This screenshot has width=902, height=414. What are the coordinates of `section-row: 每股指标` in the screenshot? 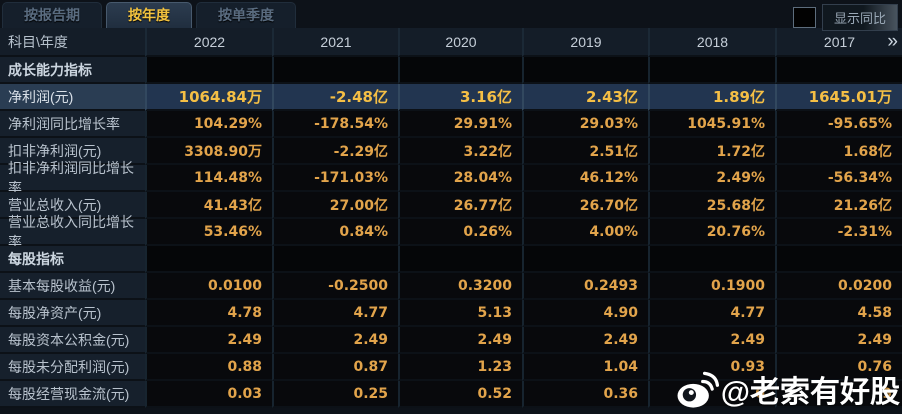 It's located at (451, 259).